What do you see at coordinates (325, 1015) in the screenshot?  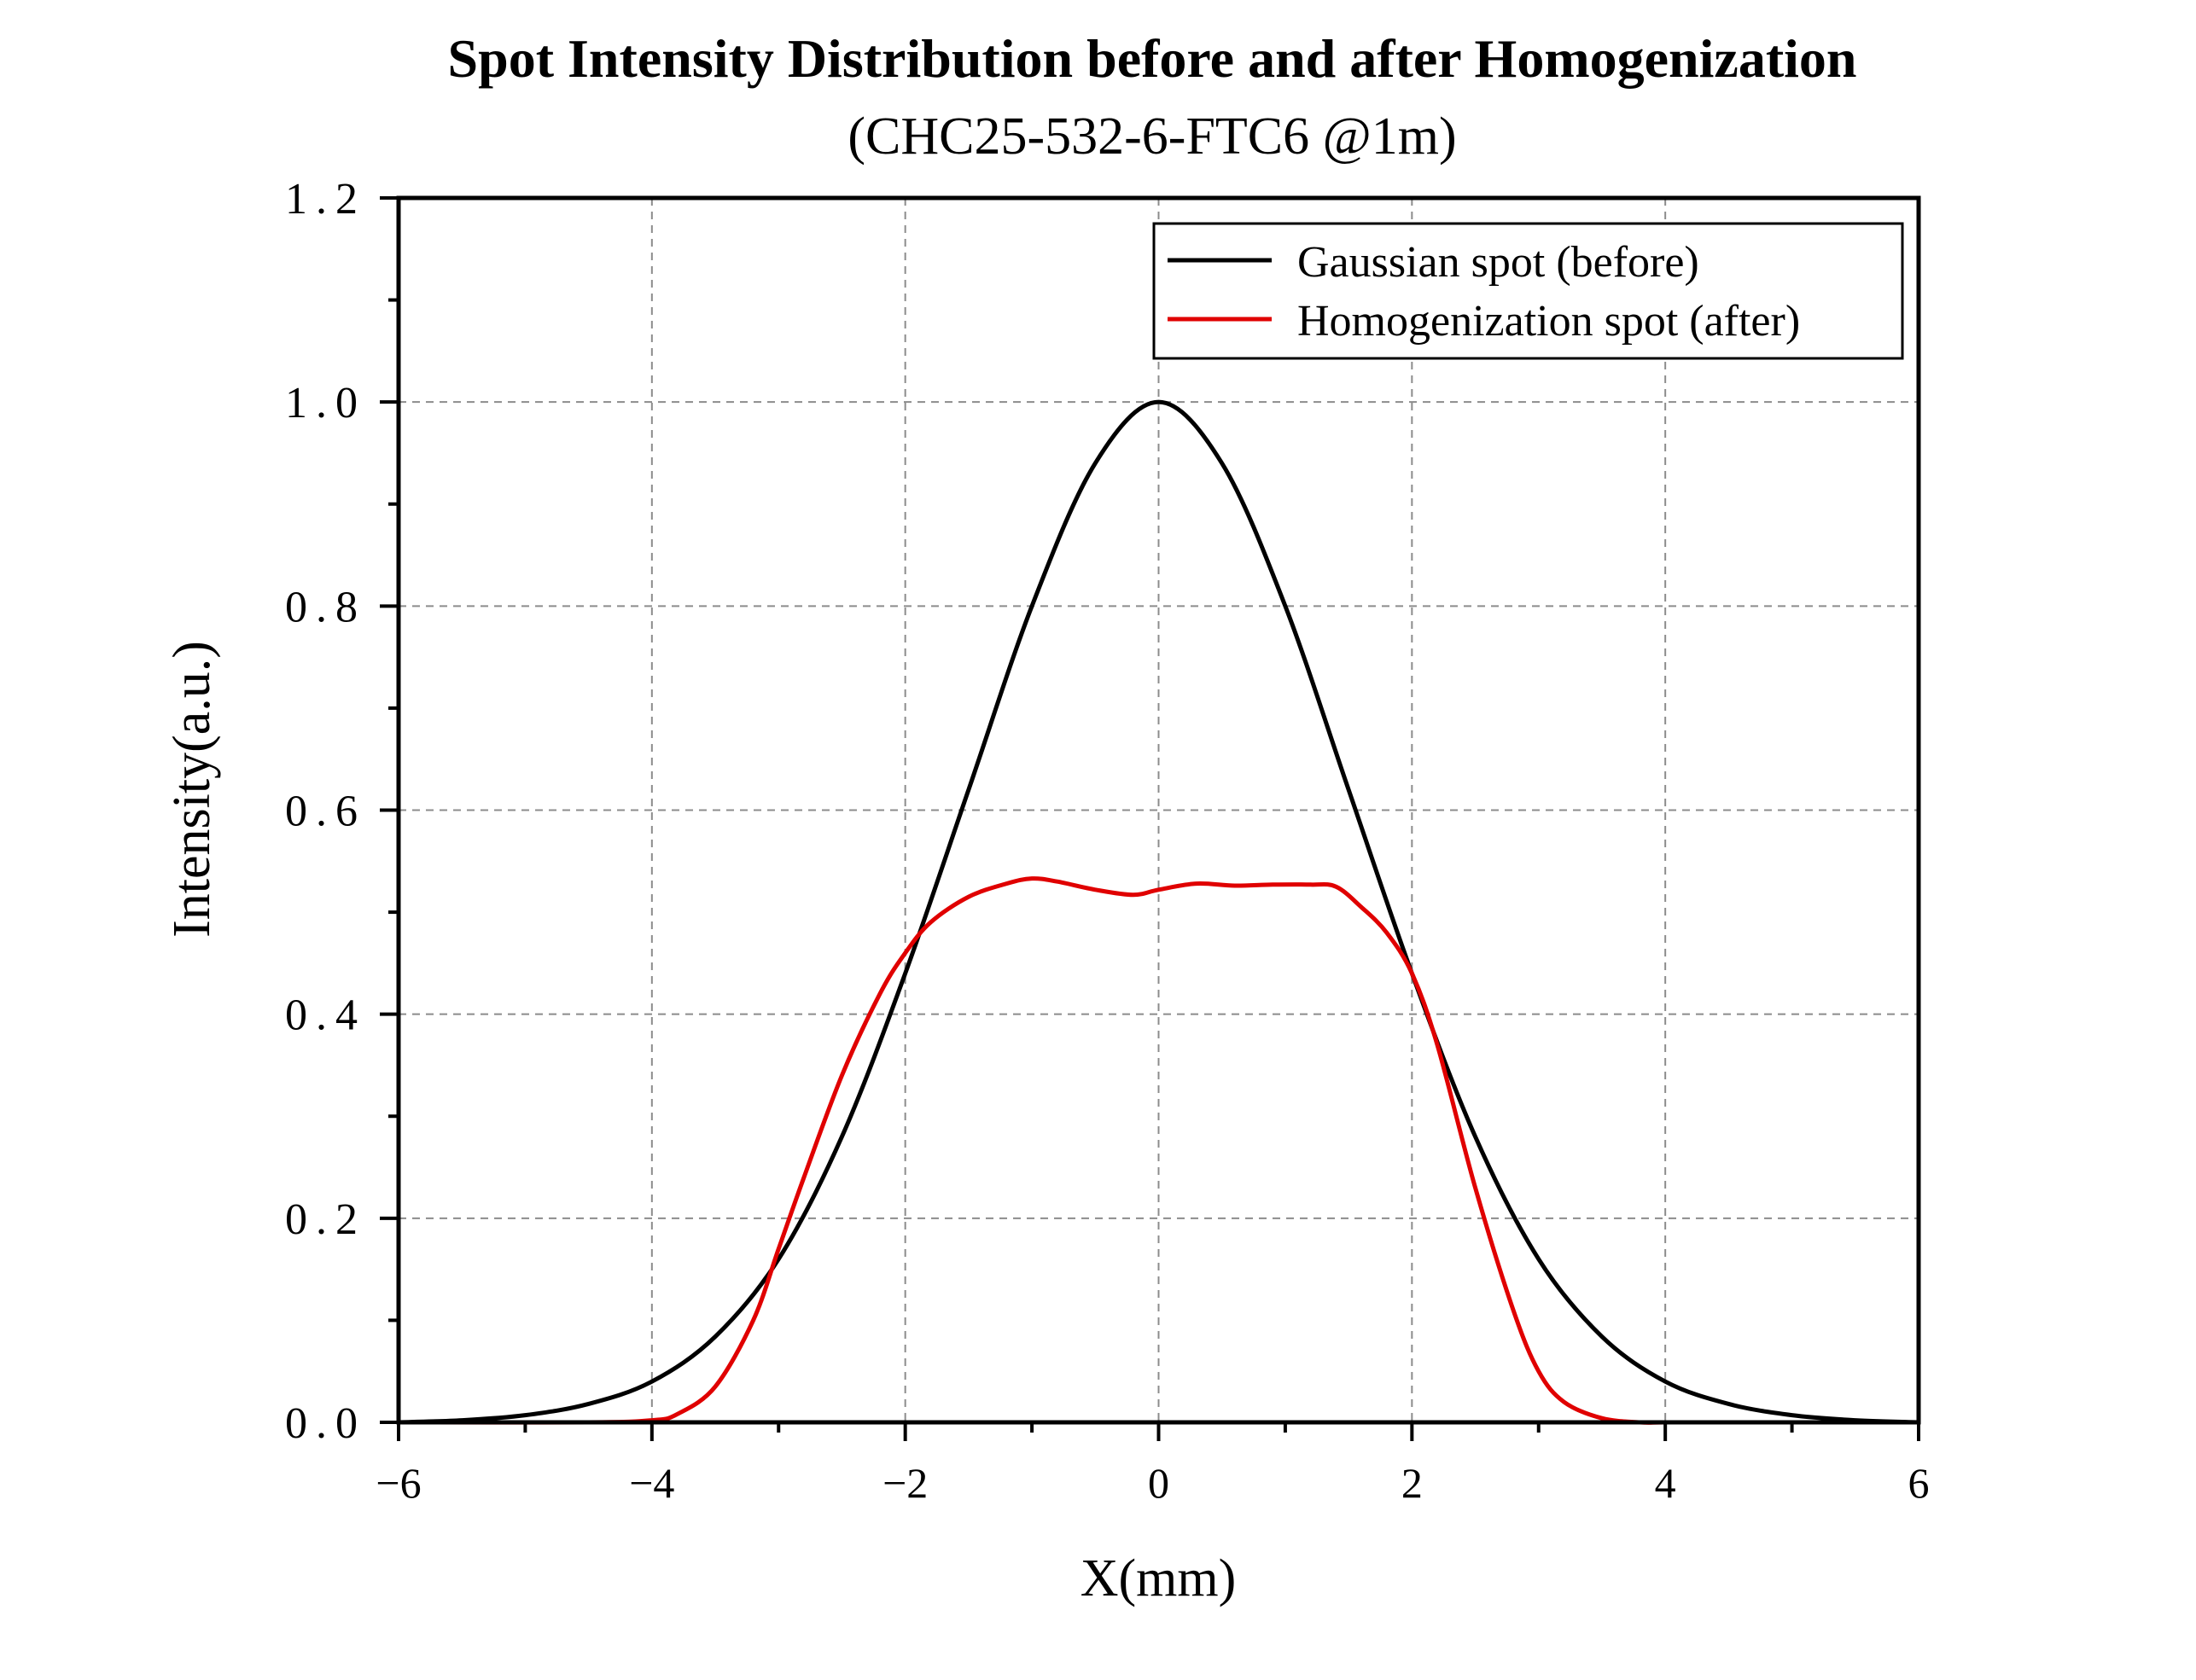 I see `y-tick-label: 0.4` at bounding box center [325, 1015].